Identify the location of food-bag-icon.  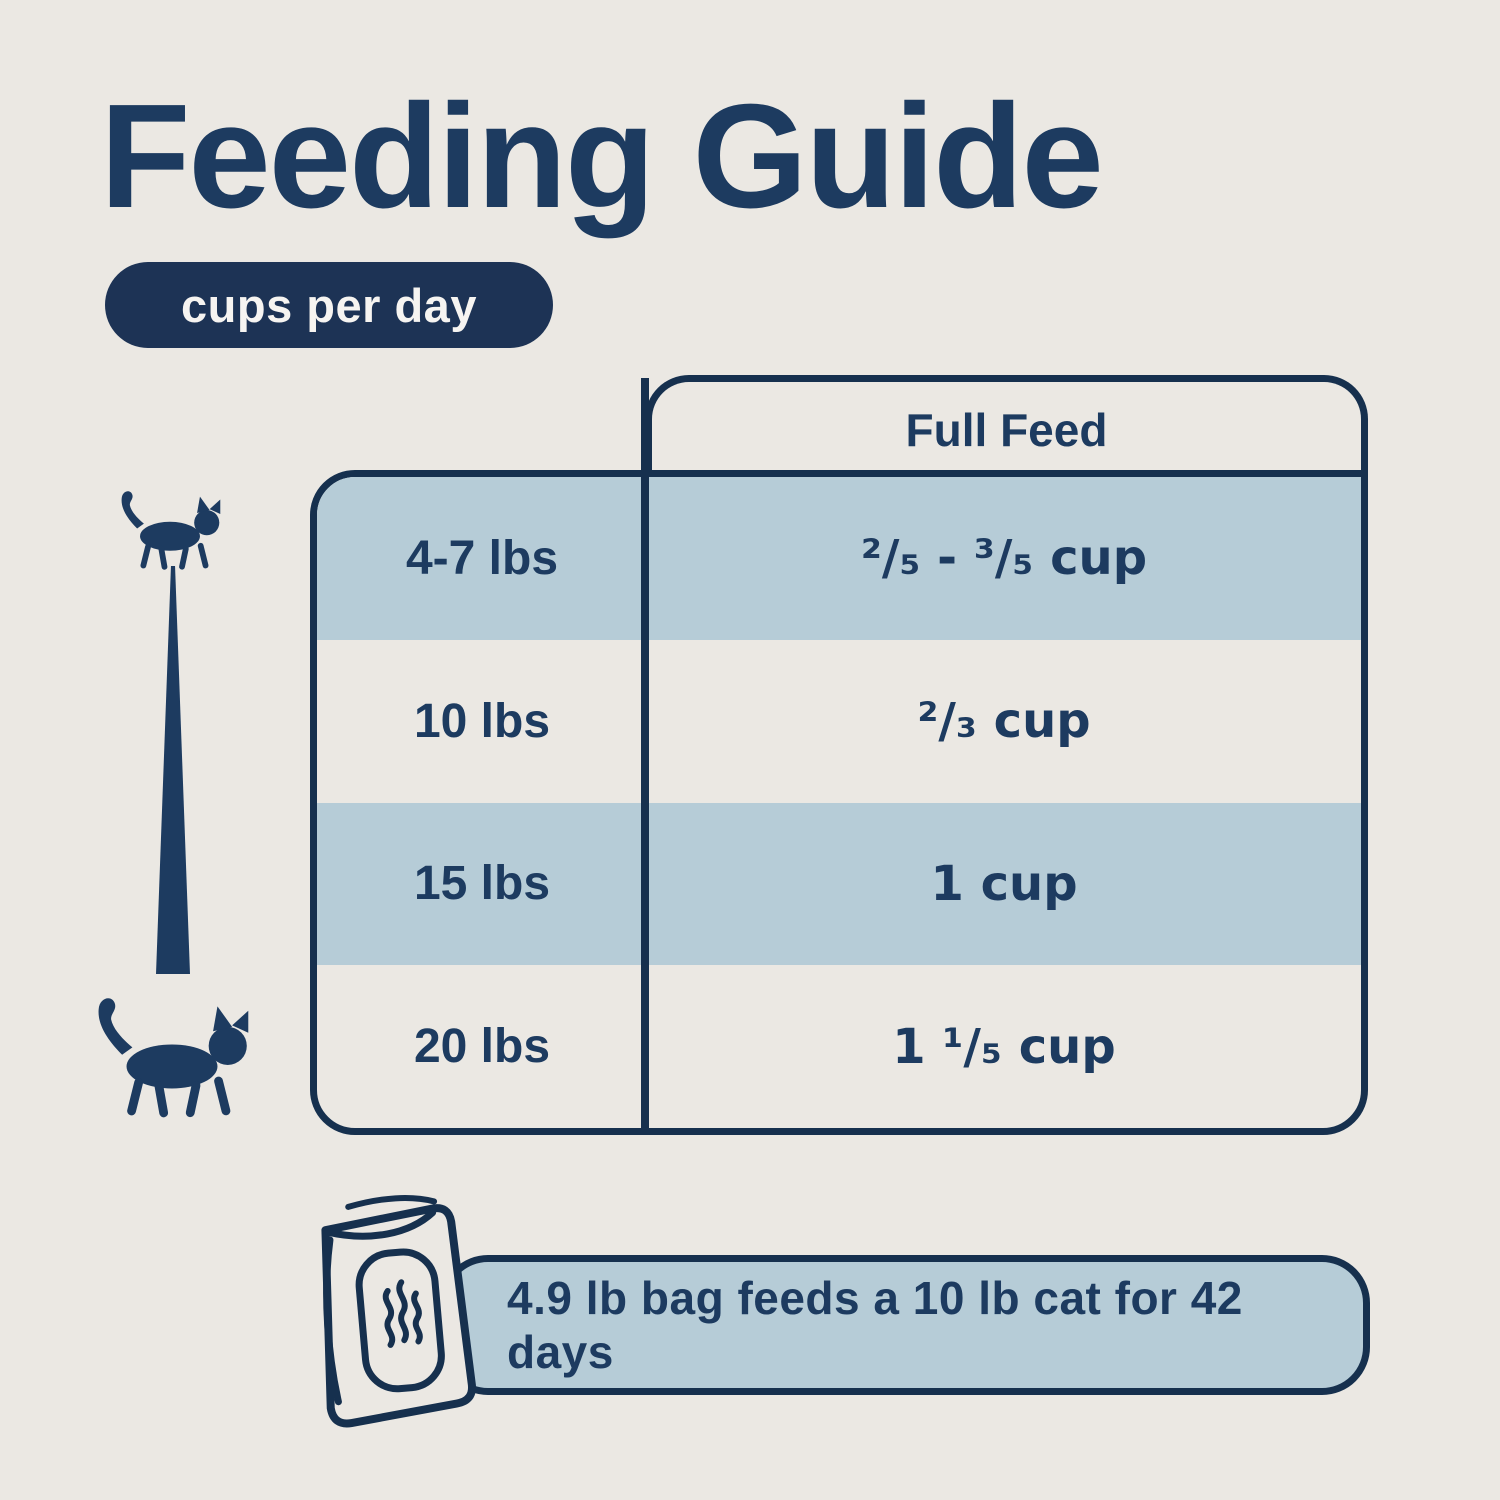
(399, 1311).